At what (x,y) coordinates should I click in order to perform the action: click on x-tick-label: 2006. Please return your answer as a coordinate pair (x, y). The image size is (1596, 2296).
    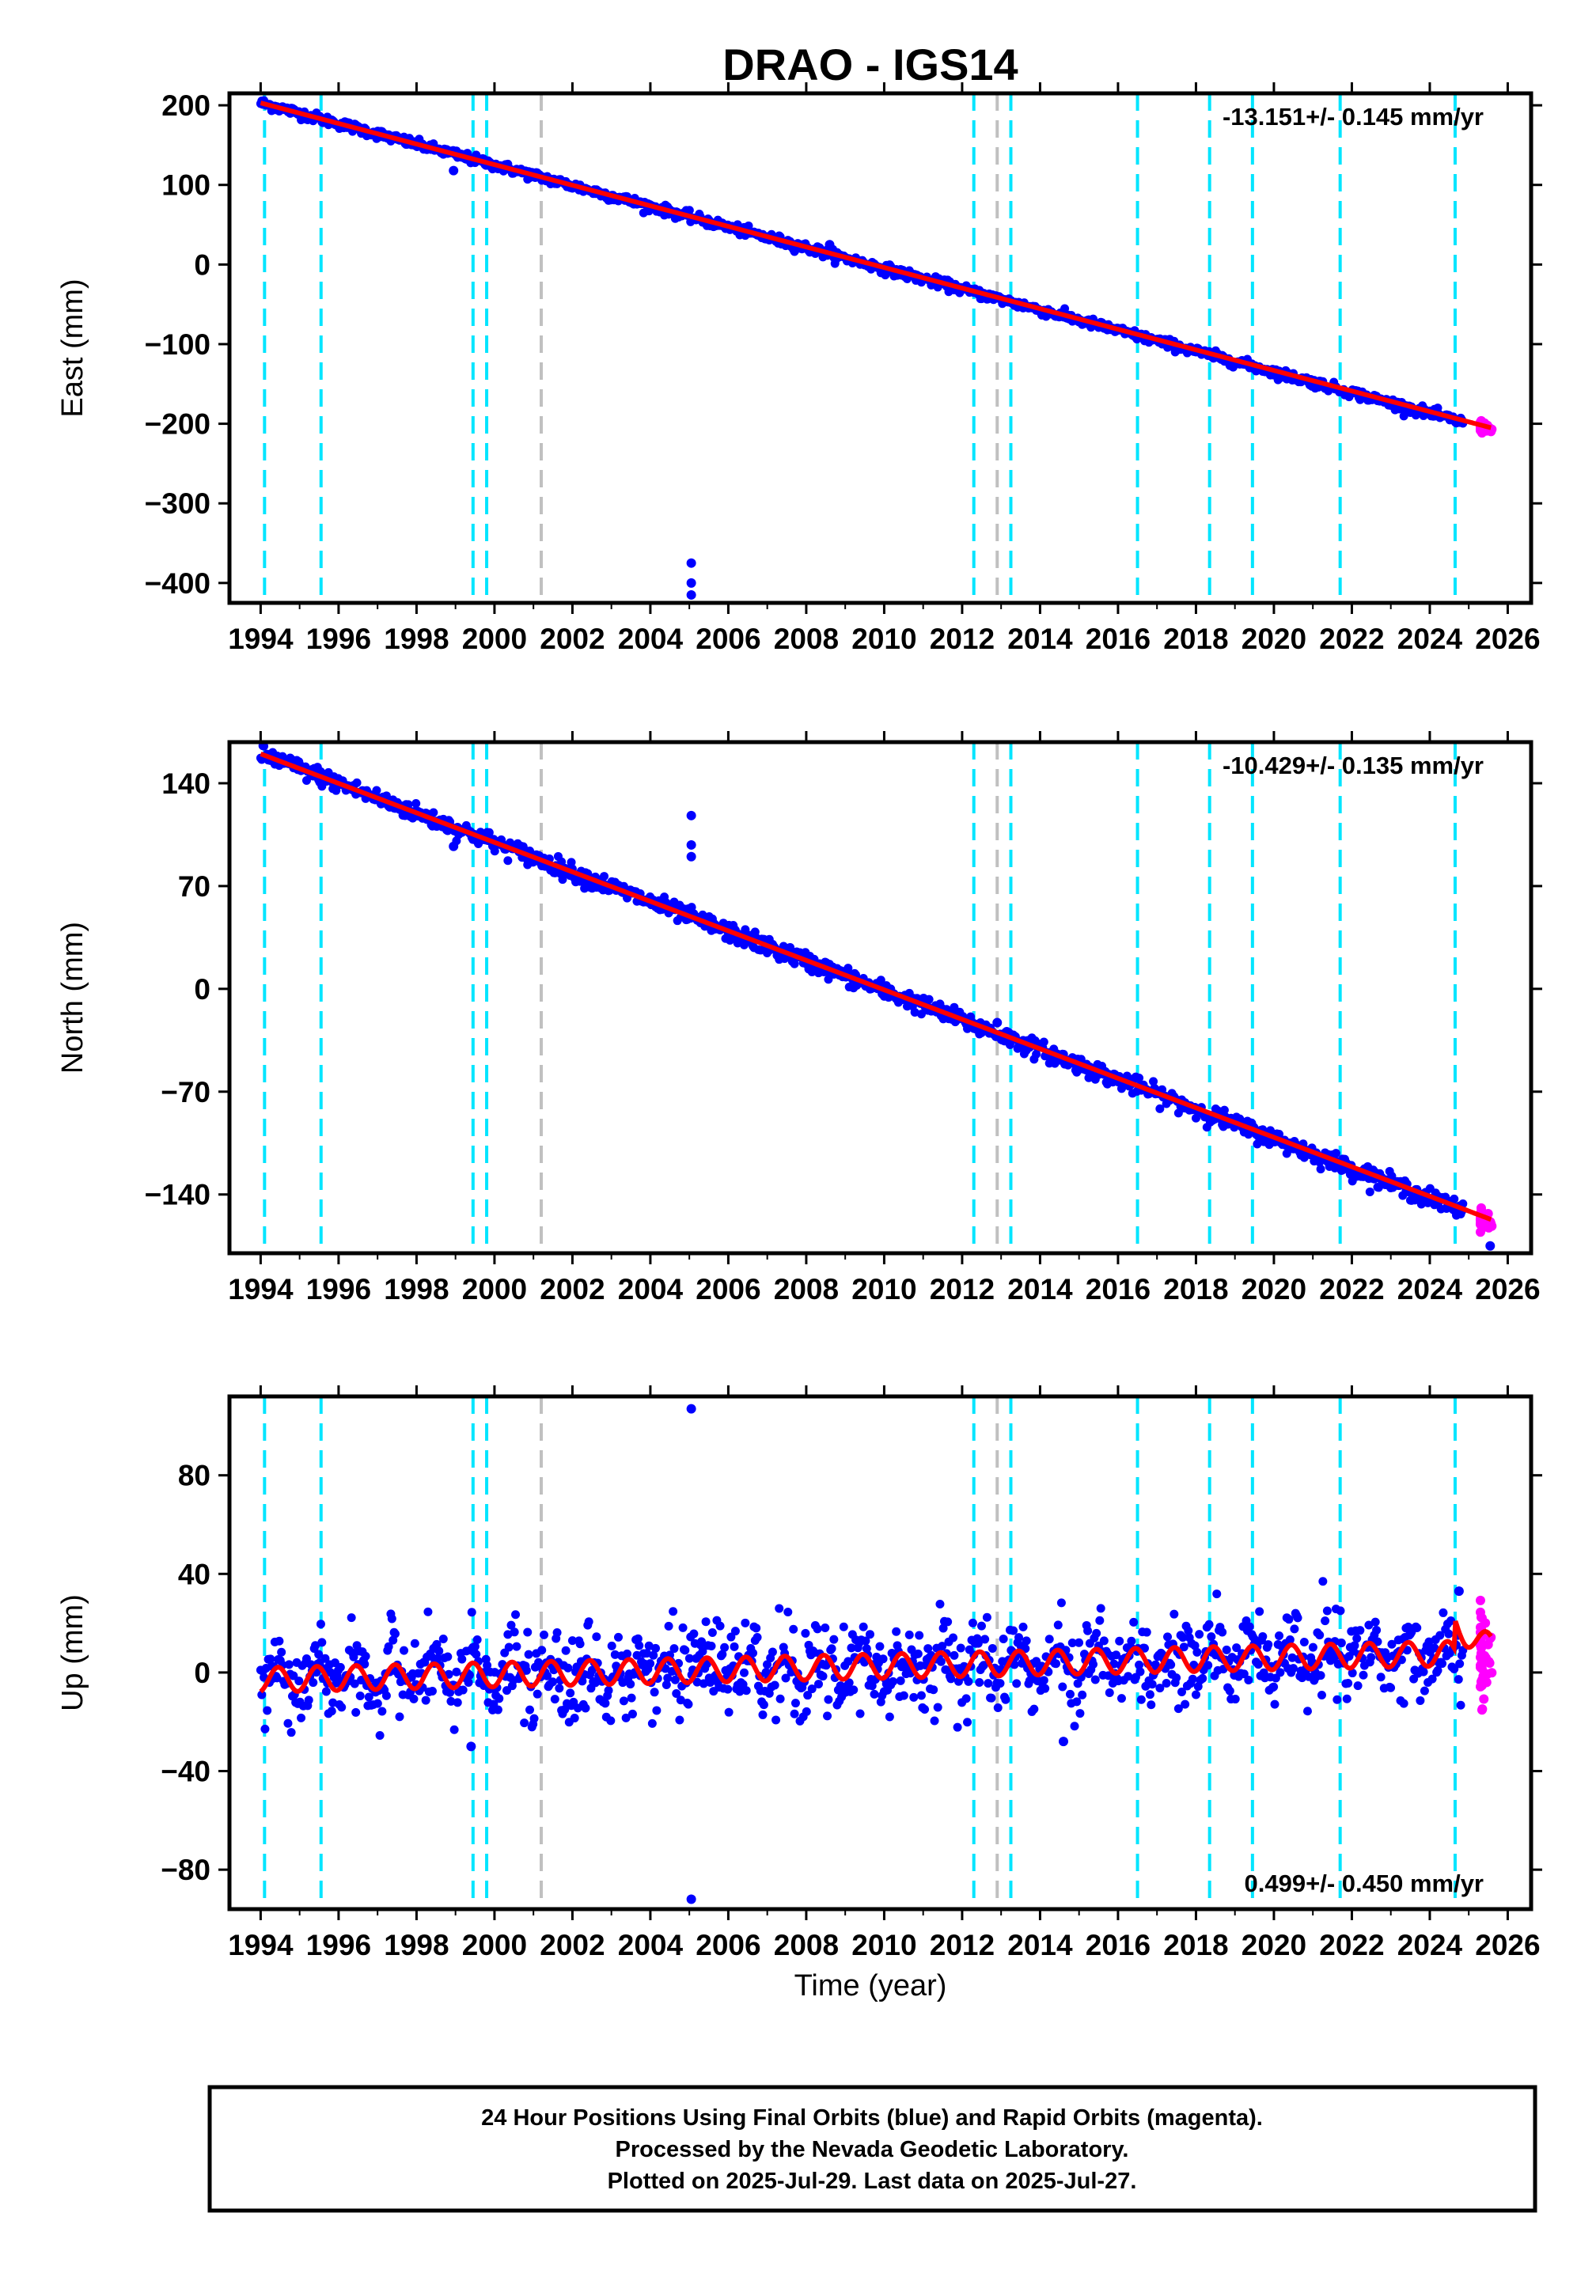
    Looking at the image, I should click on (728, 639).